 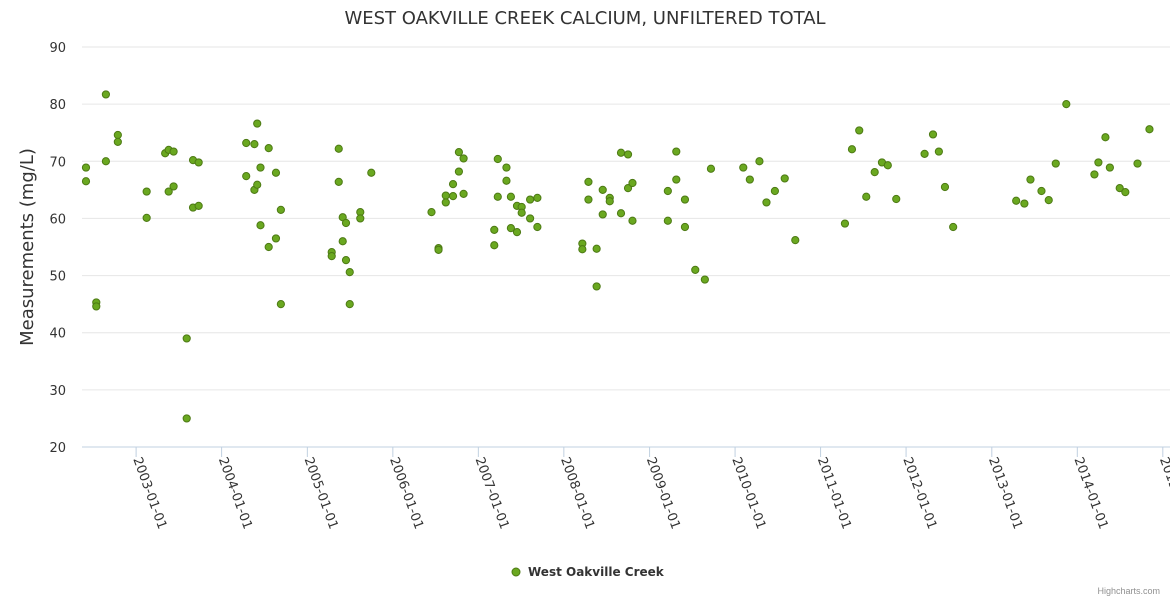 What do you see at coordinates (588, 572) in the screenshot?
I see `legend: West Oakville Creek` at bounding box center [588, 572].